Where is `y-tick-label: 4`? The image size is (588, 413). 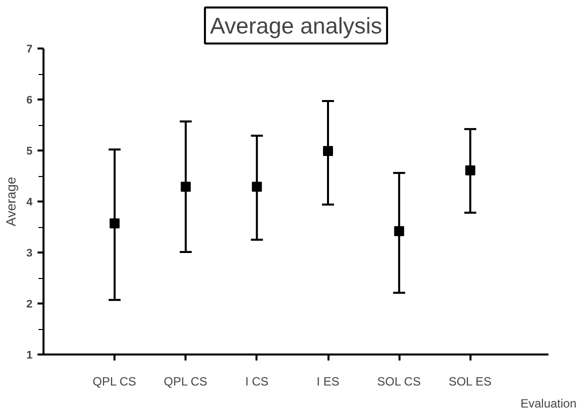 y-tick-label: 4 is located at coordinates (30, 202).